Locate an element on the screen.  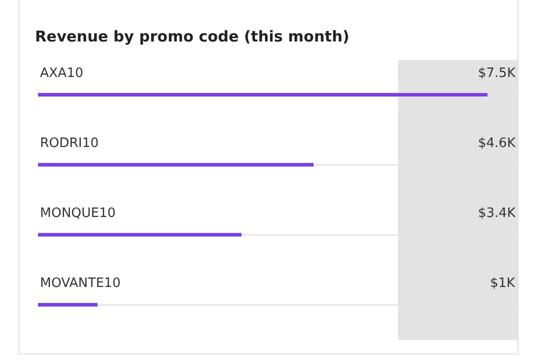
data-label: $3.4K is located at coordinates (497, 213).